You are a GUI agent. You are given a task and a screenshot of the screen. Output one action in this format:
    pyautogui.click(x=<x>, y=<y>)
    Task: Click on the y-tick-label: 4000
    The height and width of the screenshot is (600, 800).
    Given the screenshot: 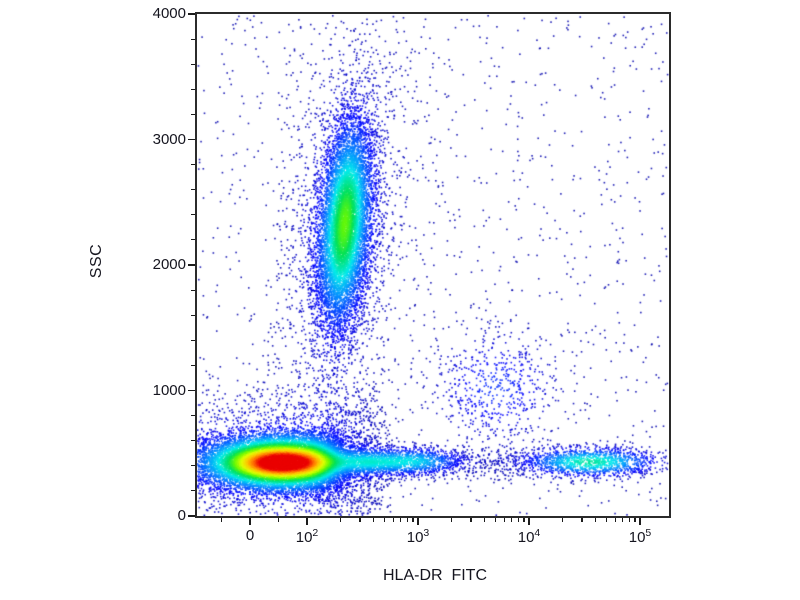 What is the action you would take?
    pyautogui.click(x=169, y=13)
    